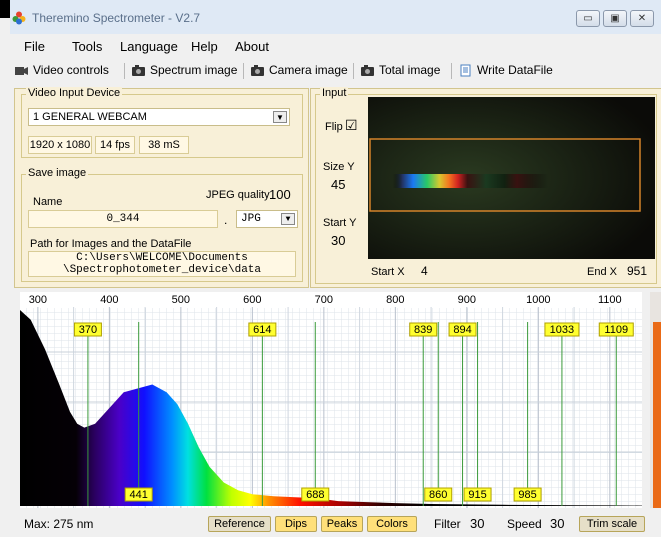 Image resolution: width=661 pixels, height=537 pixels. I want to click on latency-display: 38 mS, so click(164, 145).